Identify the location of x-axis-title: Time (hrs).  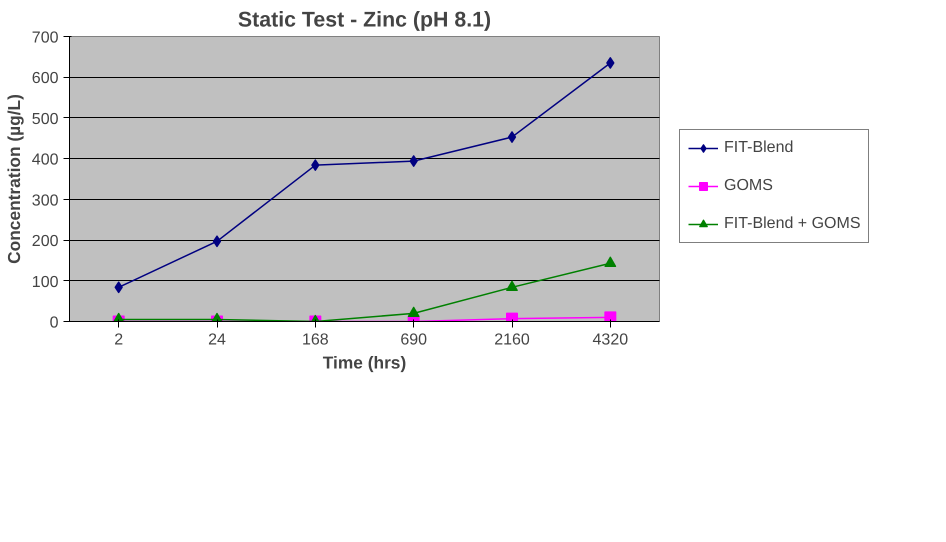
(364, 362).